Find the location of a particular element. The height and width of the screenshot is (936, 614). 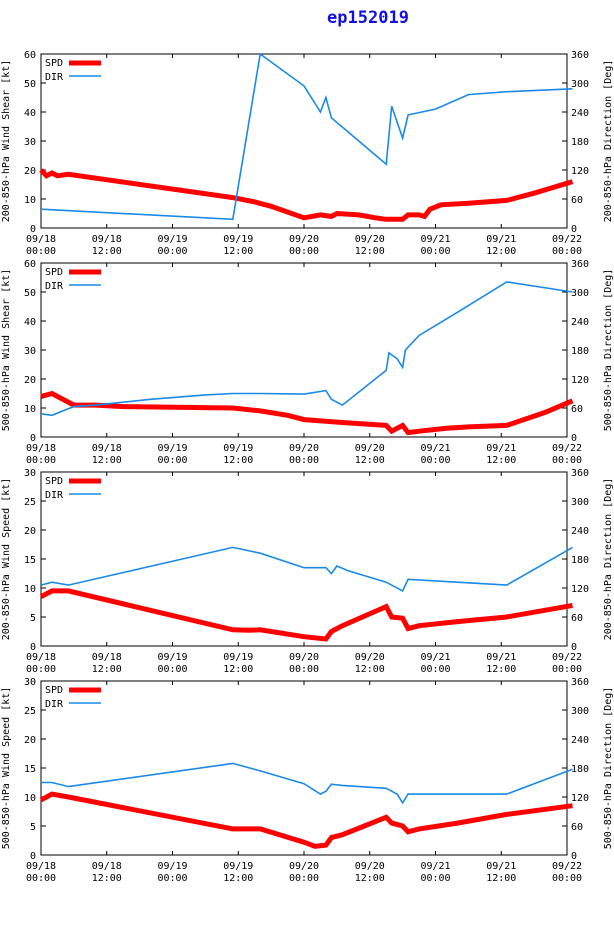

page-title: ep152019 is located at coordinates (368, 18).